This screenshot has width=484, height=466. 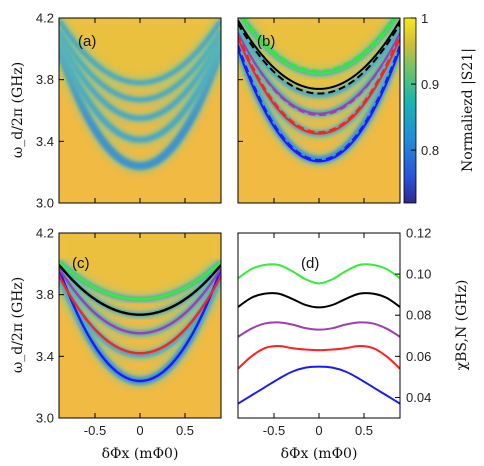 What do you see at coordinates (430, 84) in the screenshot?
I see `colorbar-tick-label-1: 0.9` at bounding box center [430, 84].